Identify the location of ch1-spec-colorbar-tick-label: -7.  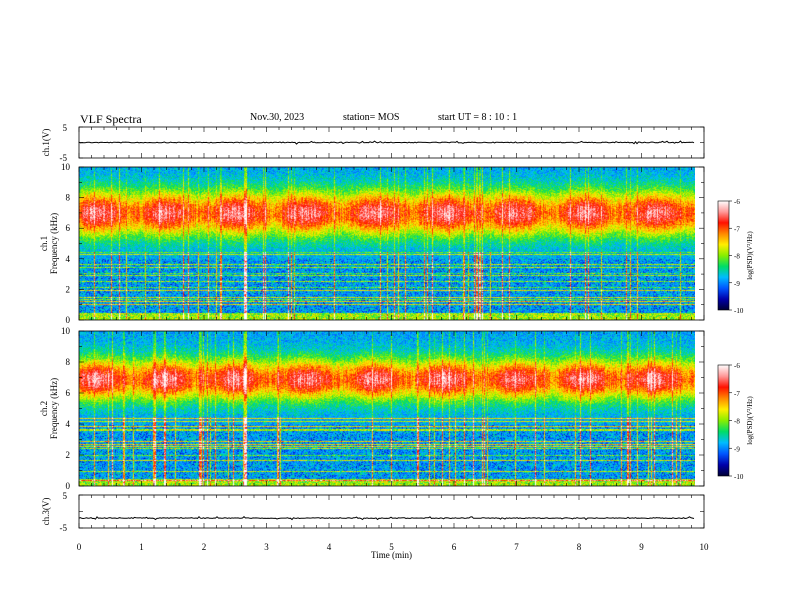
(737, 229).